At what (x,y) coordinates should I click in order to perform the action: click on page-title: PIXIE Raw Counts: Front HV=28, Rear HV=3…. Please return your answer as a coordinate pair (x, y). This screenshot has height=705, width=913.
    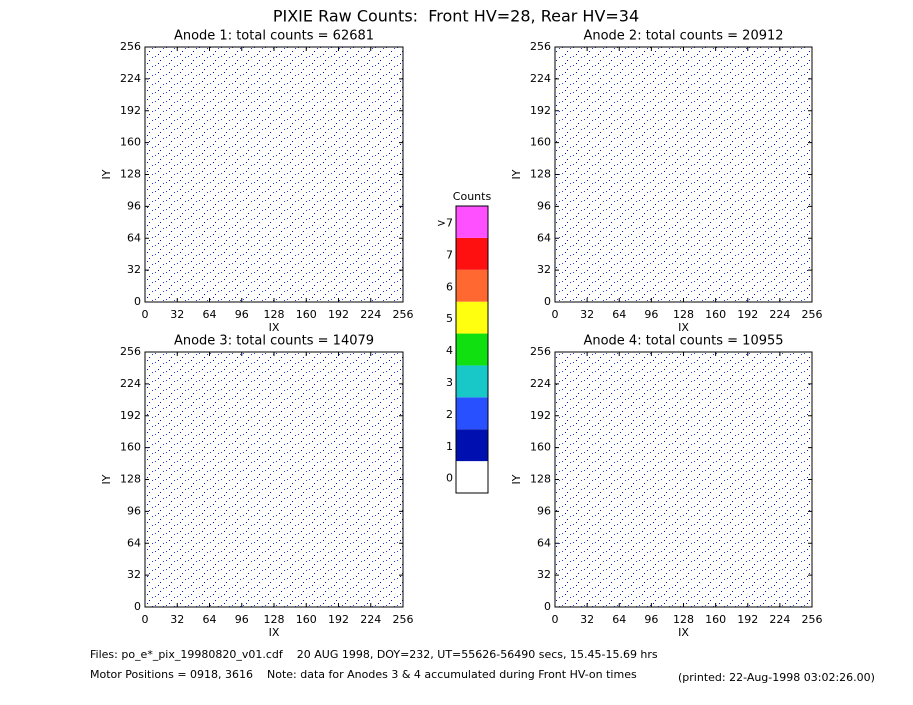
    Looking at the image, I should click on (456, 16).